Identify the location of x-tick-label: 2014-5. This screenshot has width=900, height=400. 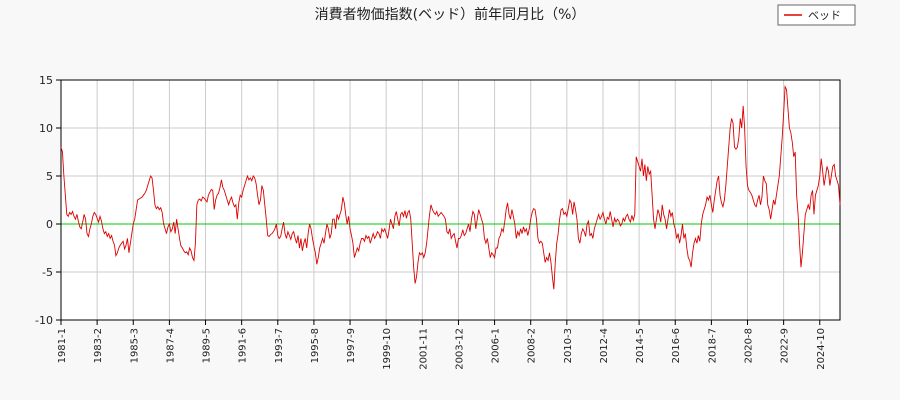
(640, 345).